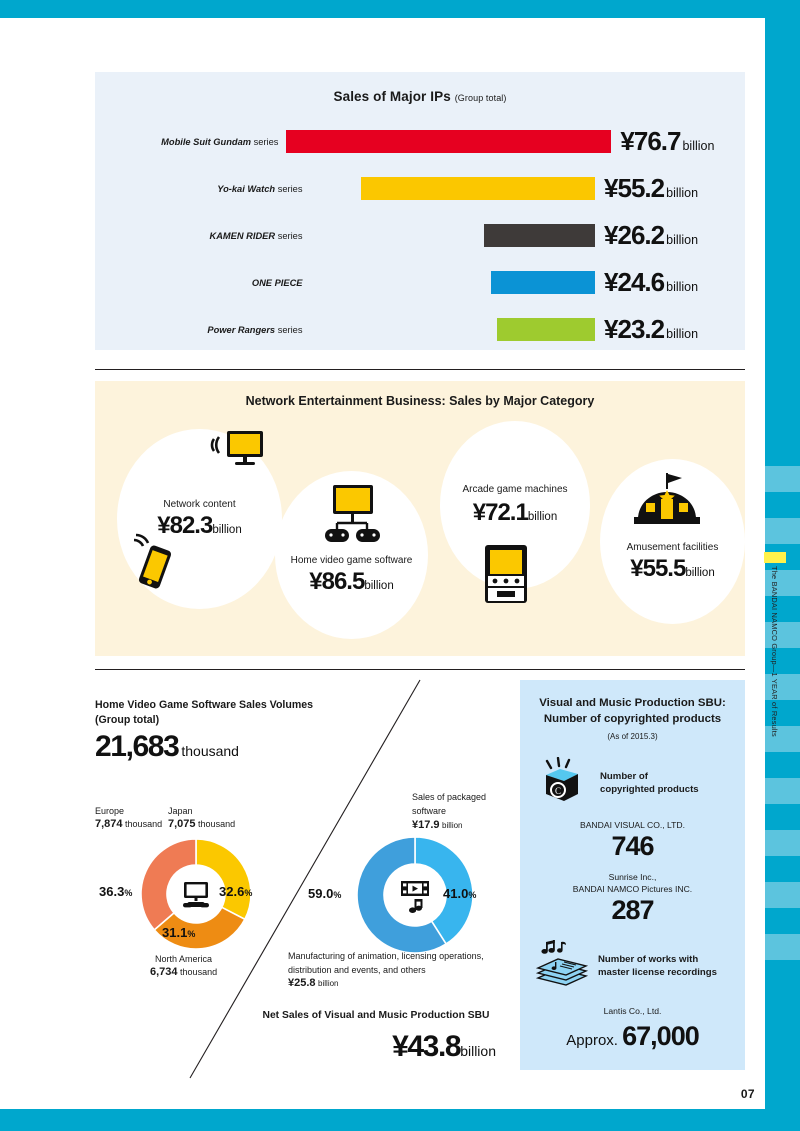  What do you see at coordinates (632, 1011) in the screenshot?
I see `company-lantis: Lantis Co., Ltd.` at bounding box center [632, 1011].